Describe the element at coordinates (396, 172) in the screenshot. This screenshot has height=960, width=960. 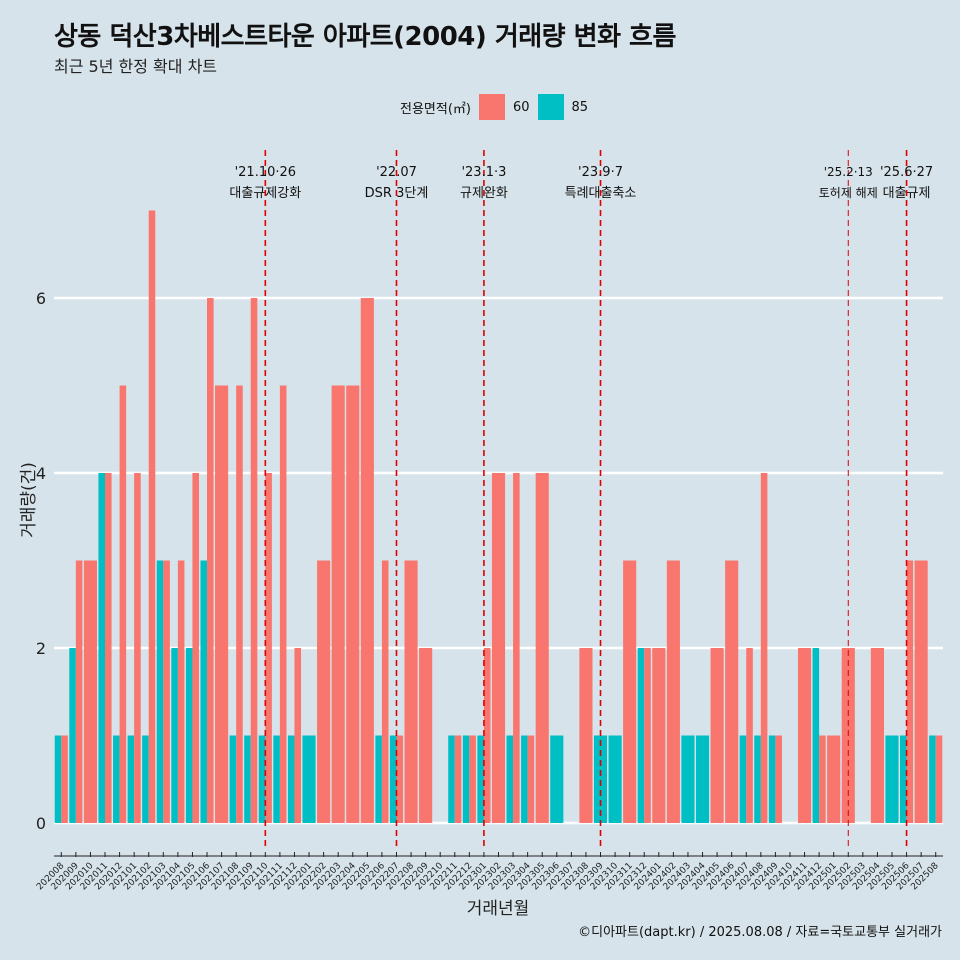
I see `event-date-202207: '22.07` at that location.